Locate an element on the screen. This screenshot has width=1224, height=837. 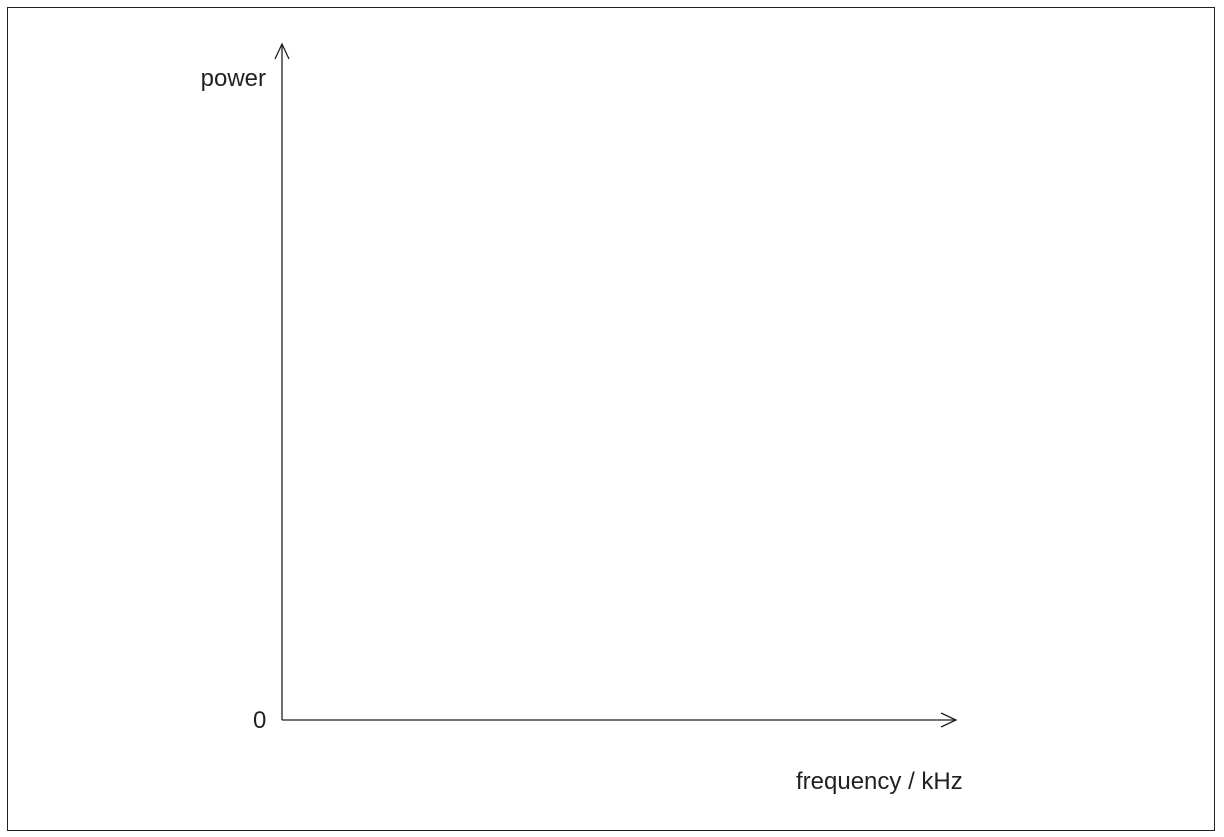
y-axis-arrowhead is located at coordinates (282, 51).